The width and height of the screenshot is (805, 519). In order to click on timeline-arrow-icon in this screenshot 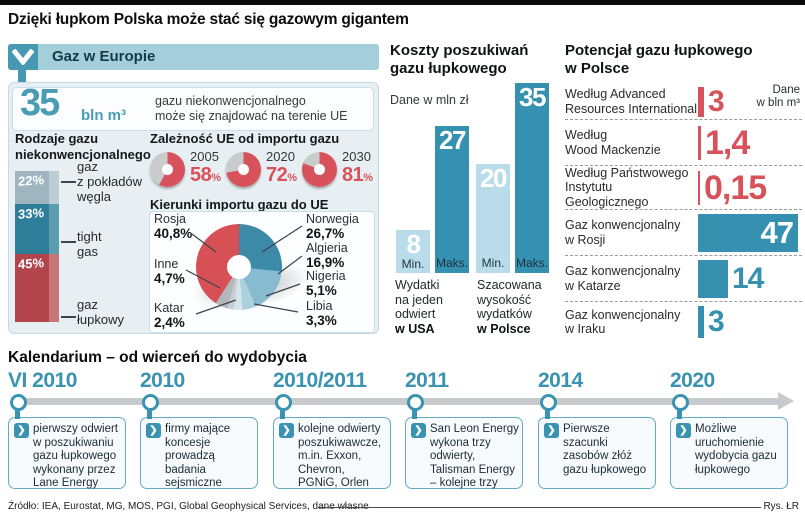, I will do `click(786, 401)`.